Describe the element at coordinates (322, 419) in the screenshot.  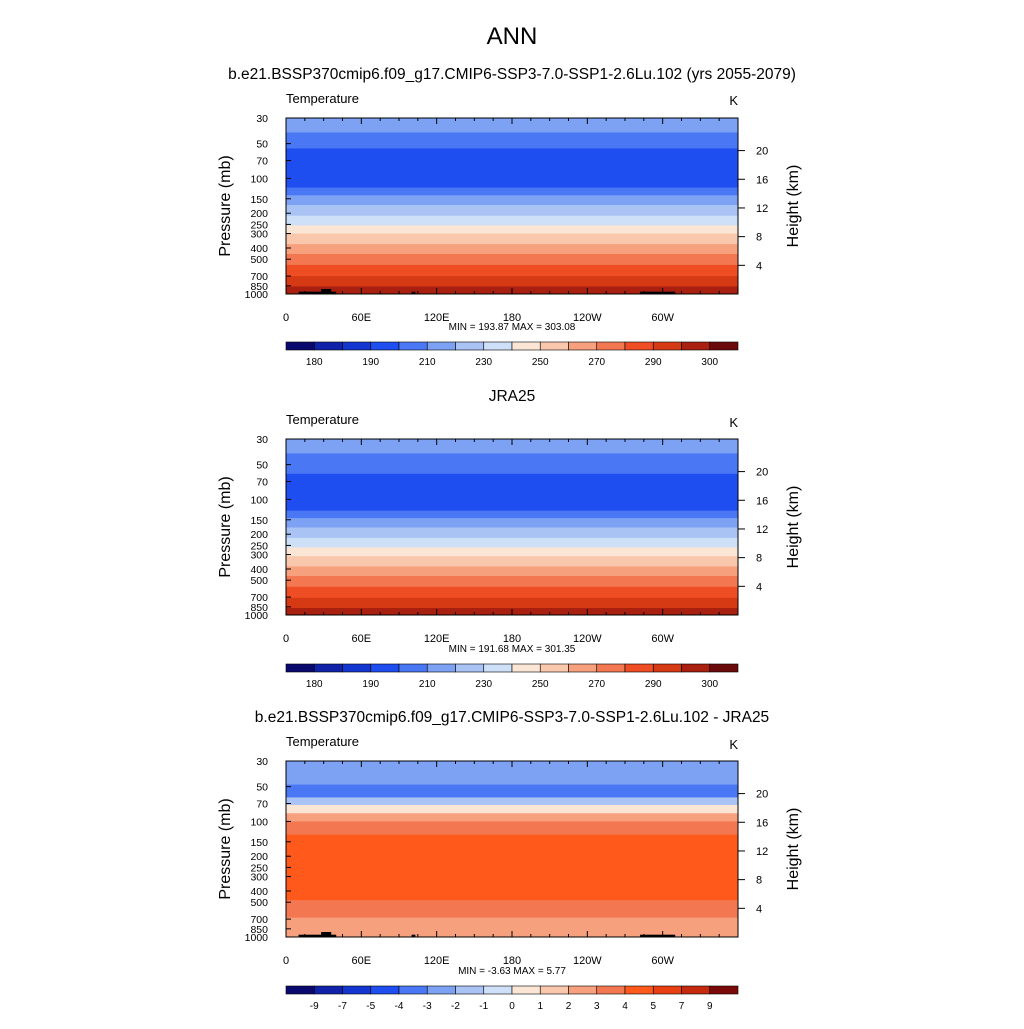
I see `panel-2-left-label: Temperature` at that location.